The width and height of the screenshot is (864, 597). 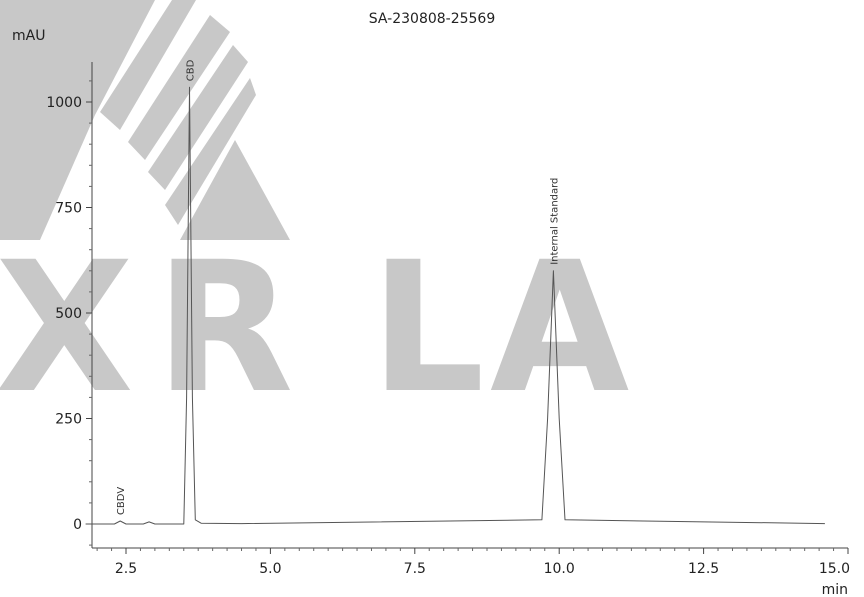 I want to click on y-tick-label: 250, so click(x=68, y=420).